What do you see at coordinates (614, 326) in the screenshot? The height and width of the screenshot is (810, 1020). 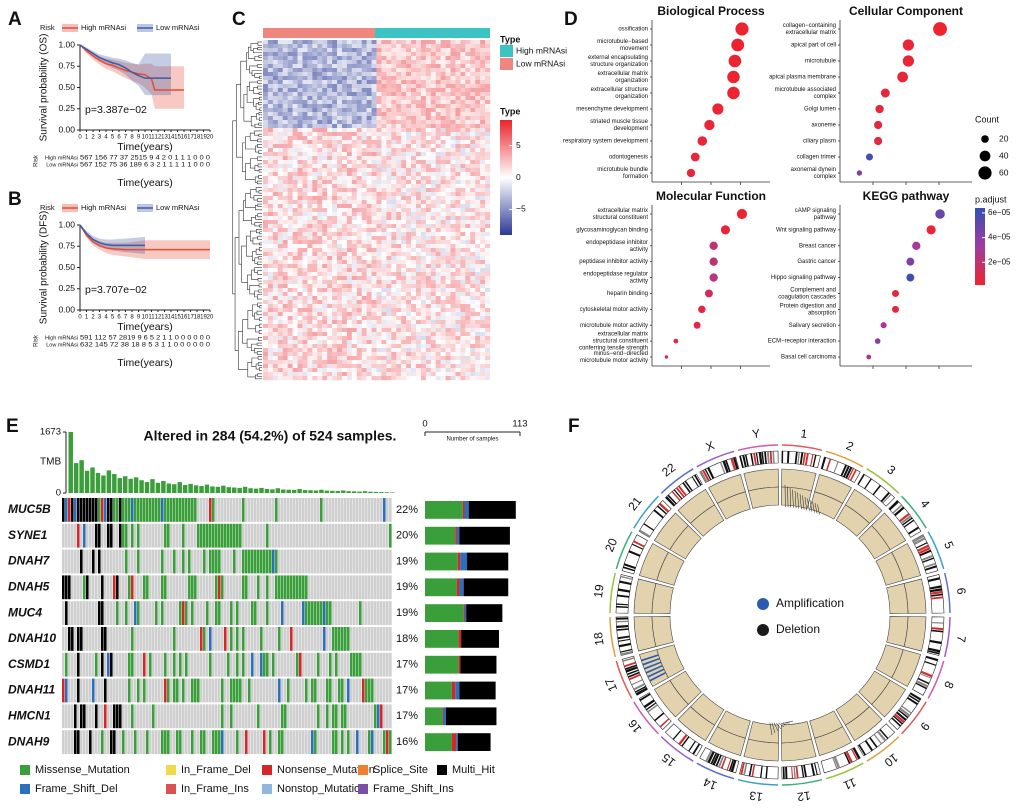 I see `term-label: microtubule motor activity` at bounding box center [614, 326].